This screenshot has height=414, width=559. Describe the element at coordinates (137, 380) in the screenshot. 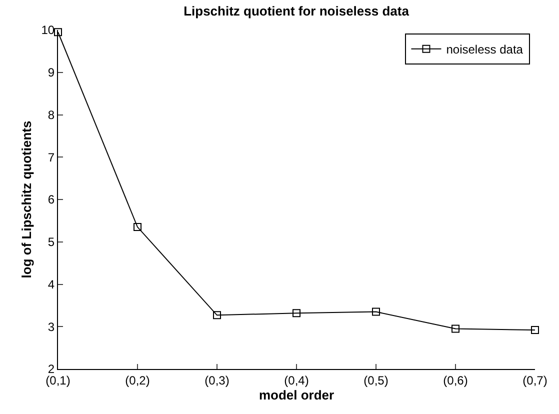

I see `x-tick-label: (0,2)` at that location.